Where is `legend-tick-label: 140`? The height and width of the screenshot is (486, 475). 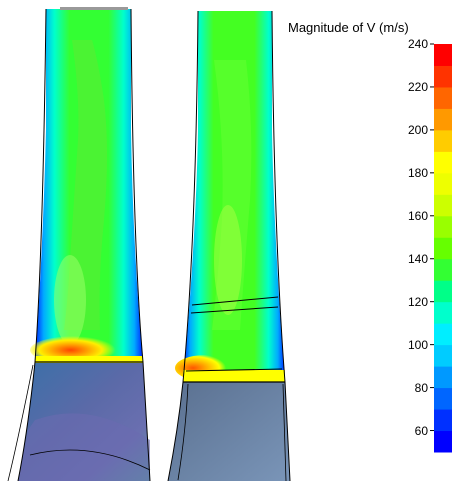 legend-tick-label: 140 is located at coordinates (417, 258).